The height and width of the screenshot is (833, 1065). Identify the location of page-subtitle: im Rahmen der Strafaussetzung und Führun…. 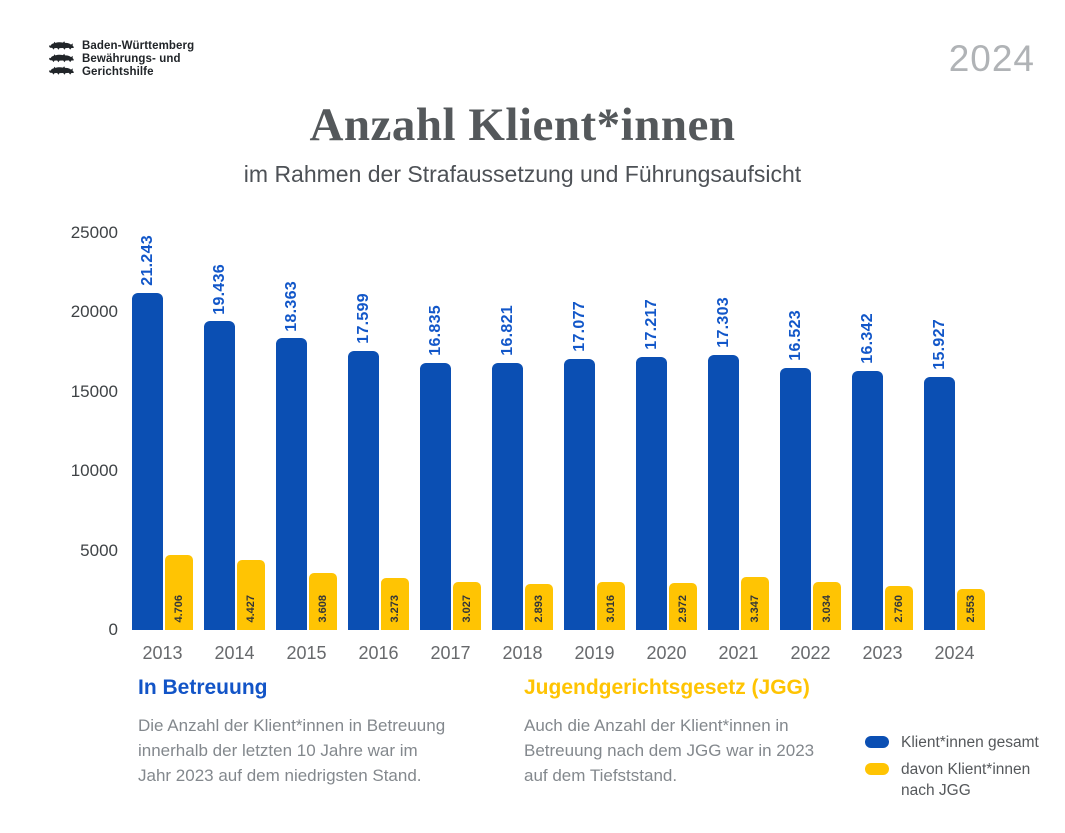
(522, 174).